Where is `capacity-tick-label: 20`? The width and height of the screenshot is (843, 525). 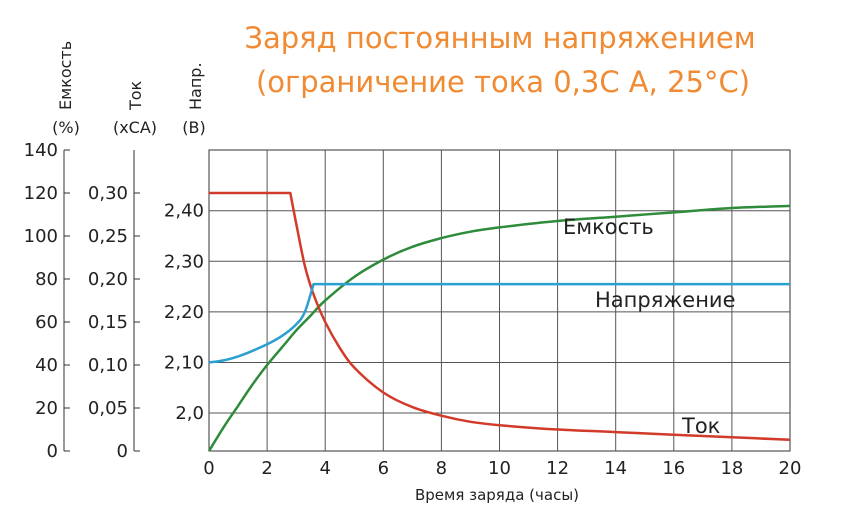
capacity-tick-label: 20 is located at coordinates (46, 408).